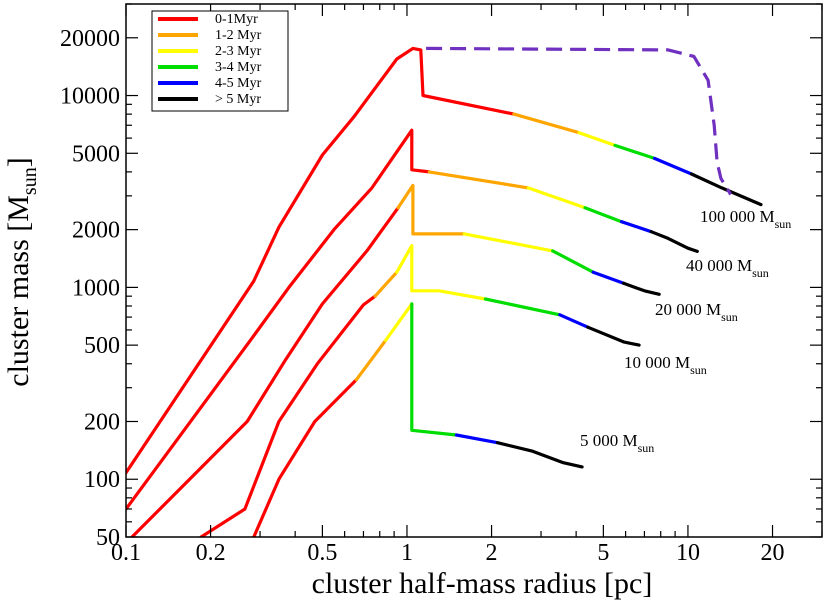 This screenshot has height=604, width=830. I want to click on y-axis-title-main: cluster mass [M, so click(18, 291).